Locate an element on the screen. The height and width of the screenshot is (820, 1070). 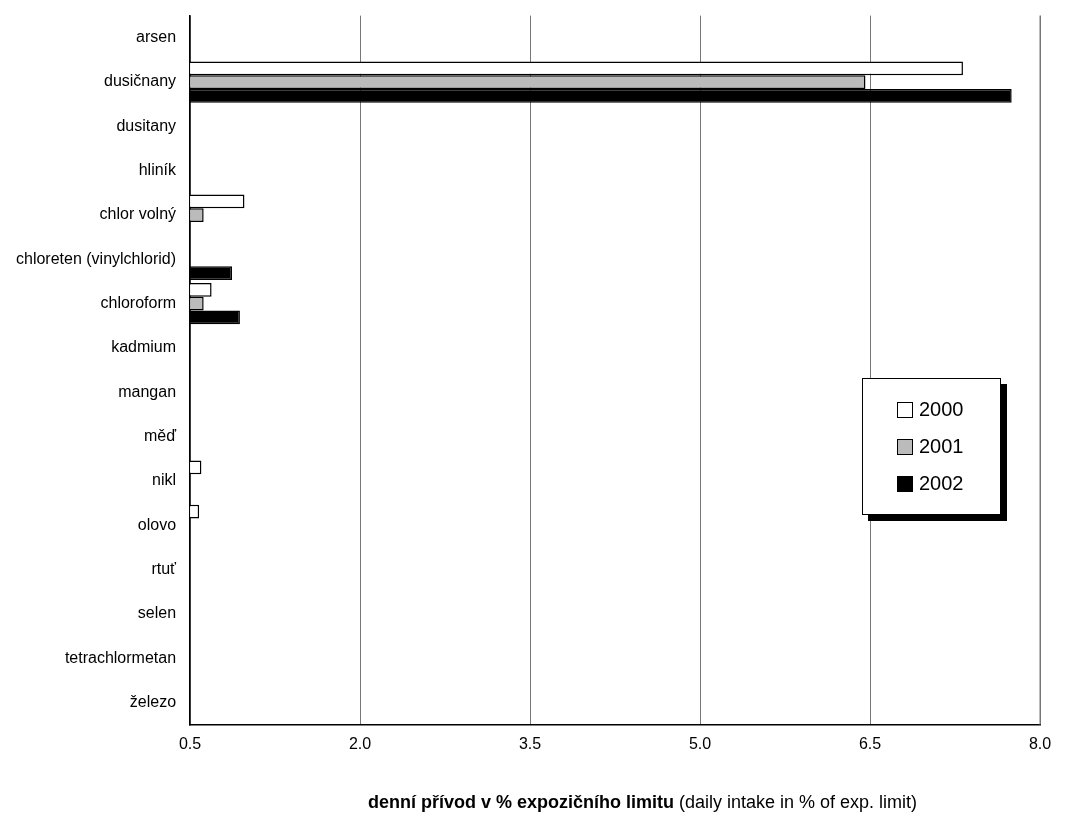
x-tick-label: 5.0 is located at coordinates (700, 743).